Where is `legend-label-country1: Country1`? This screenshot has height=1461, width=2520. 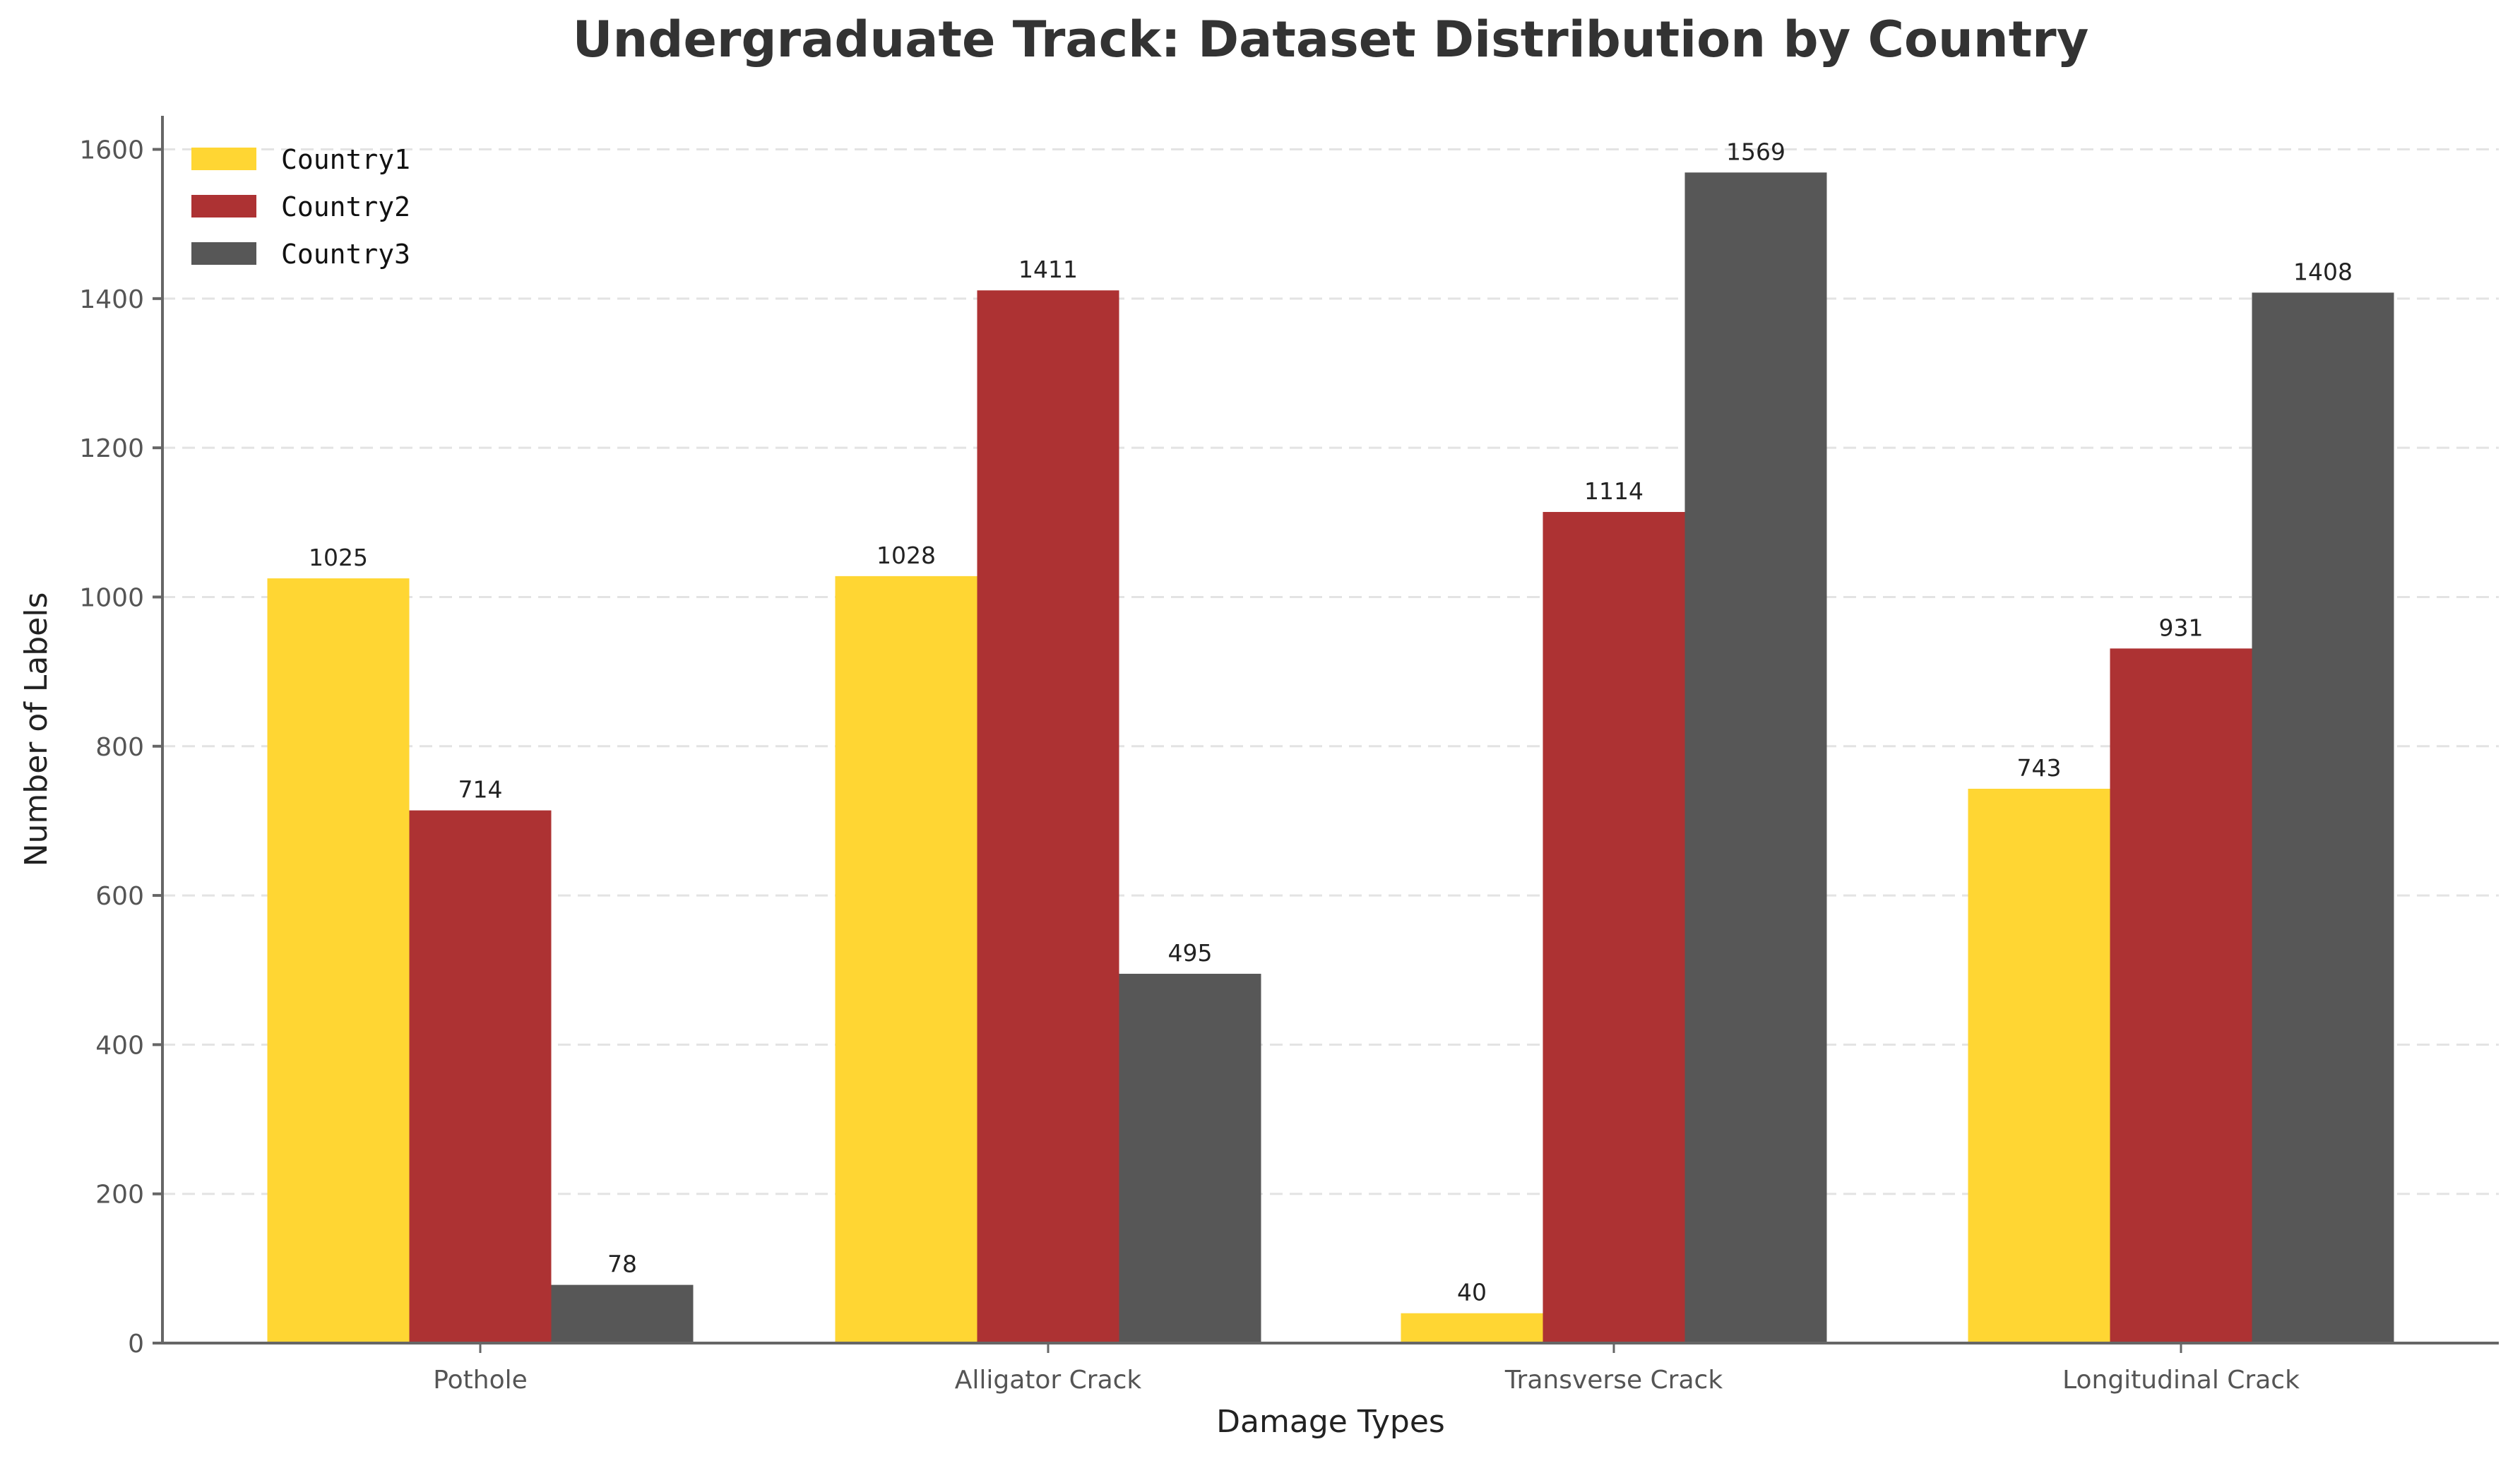
legend-label-country1: Country1 is located at coordinates (346, 159).